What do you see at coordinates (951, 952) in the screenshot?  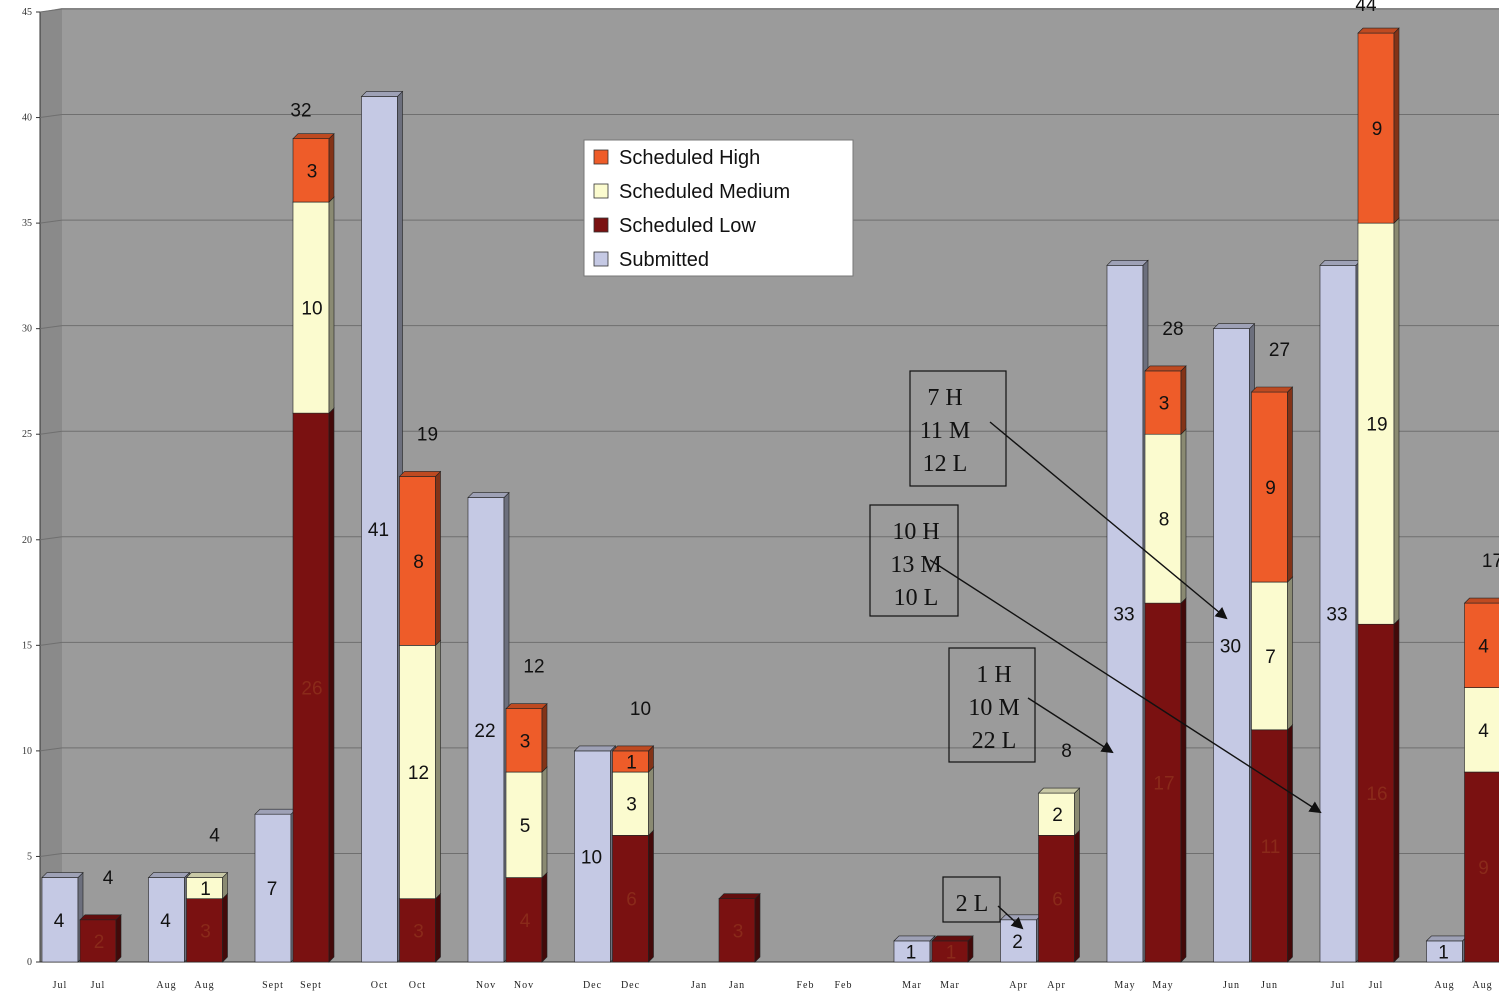 I see `label-scheduled-low-8: 1` at bounding box center [951, 952].